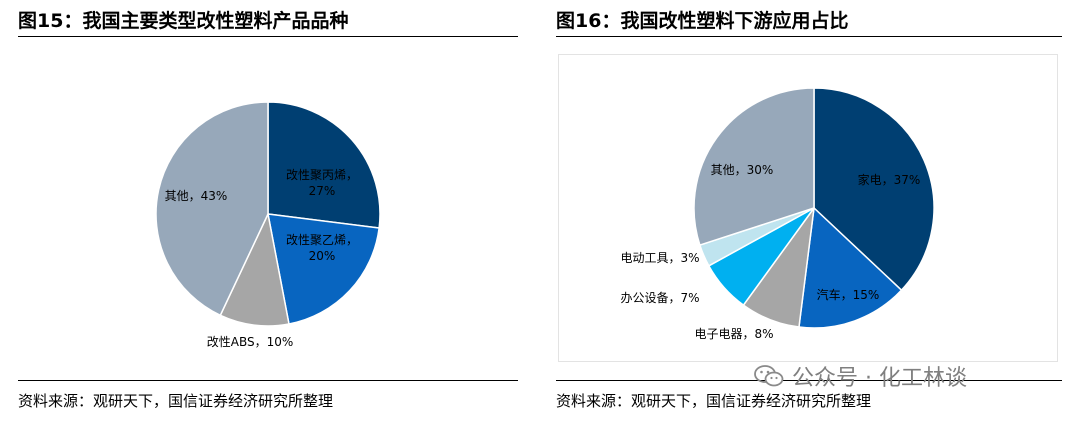 This screenshot has height=422, width=1080. Describe the element at coordinates (889, 179) in the screenshot. I see `pie-slice-label: 家电，37%` at that location.